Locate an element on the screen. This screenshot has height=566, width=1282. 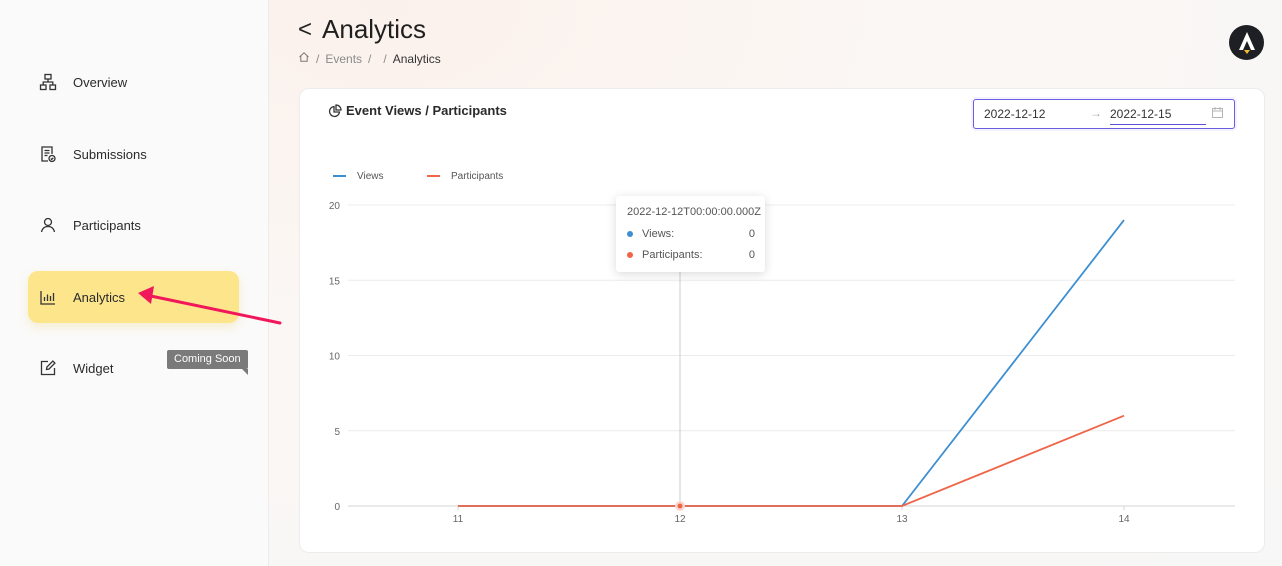
tooltip-views-value: 0 is located at coordinates (751, 234).